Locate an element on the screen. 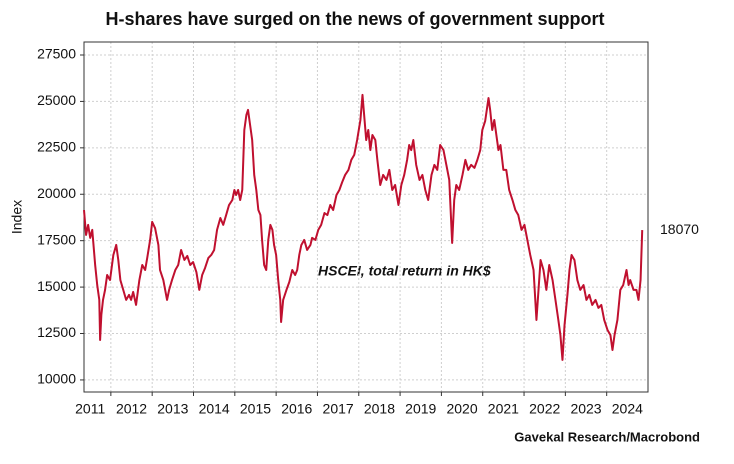  x-tick-label: 2024 is located at coordinates (627, 409).